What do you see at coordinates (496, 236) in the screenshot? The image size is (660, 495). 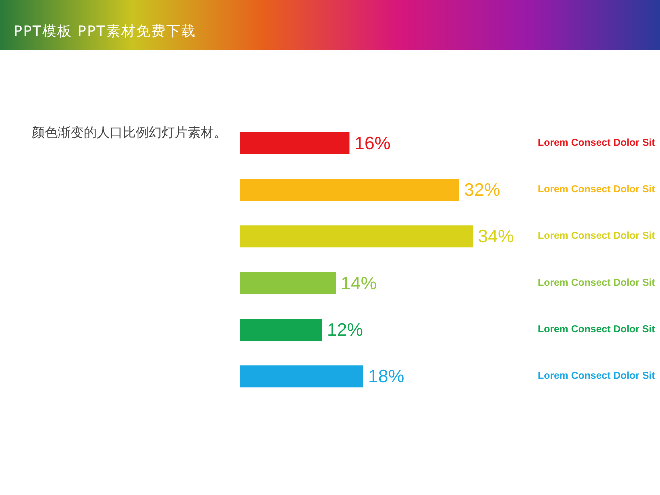 I see `data-label: 34%` at bounding box center [496, 236].